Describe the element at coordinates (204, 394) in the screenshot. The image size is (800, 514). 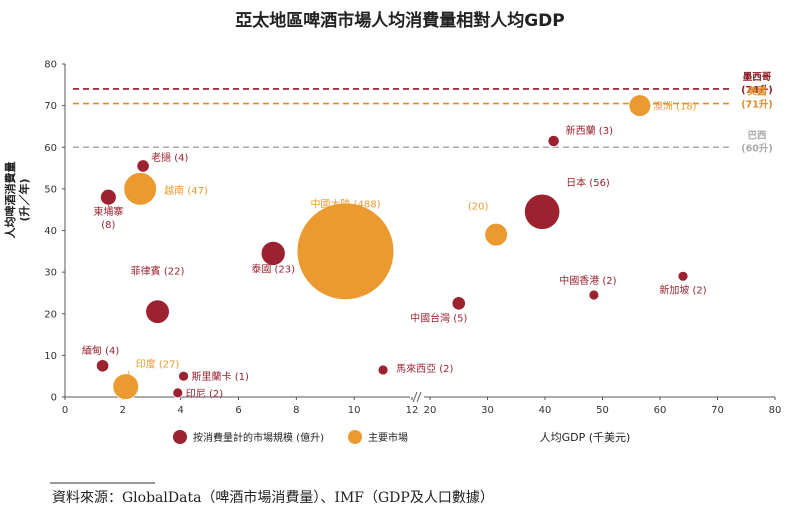
I see `bubble-label: 印尼 (2)` at that location.